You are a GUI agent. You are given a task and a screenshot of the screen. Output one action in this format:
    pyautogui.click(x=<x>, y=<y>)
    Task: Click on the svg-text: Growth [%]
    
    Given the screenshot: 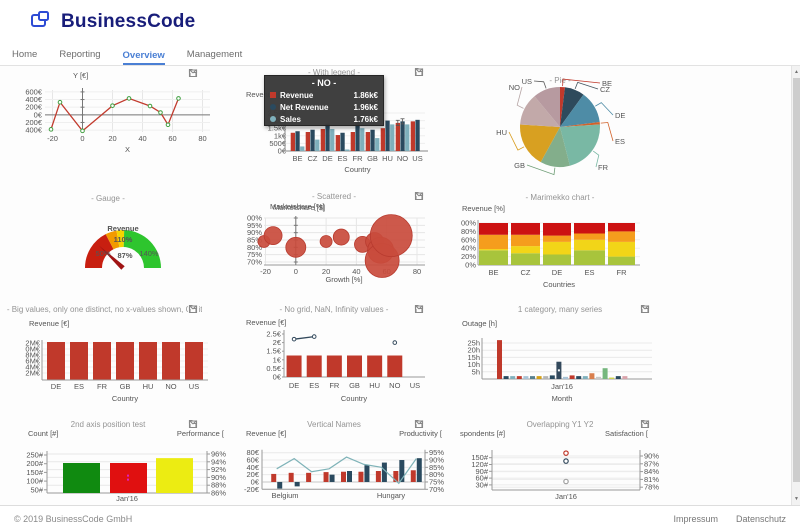 What is the action you would take?
    pyautogui.click(x=343, y=279)
    